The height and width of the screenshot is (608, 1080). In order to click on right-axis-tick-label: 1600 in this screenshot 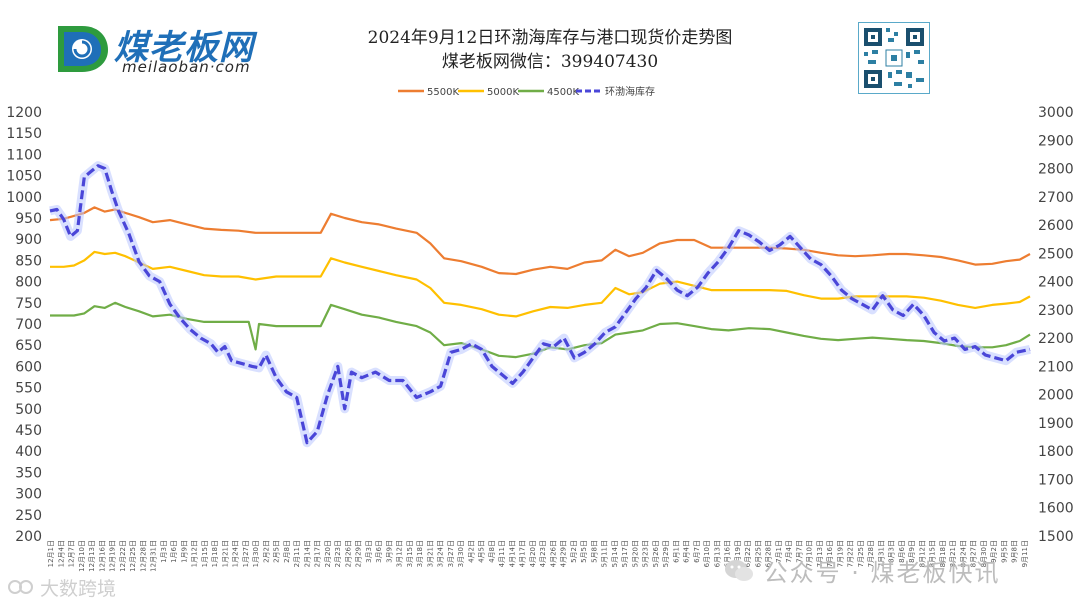, I will do `click(1056, 509)`.